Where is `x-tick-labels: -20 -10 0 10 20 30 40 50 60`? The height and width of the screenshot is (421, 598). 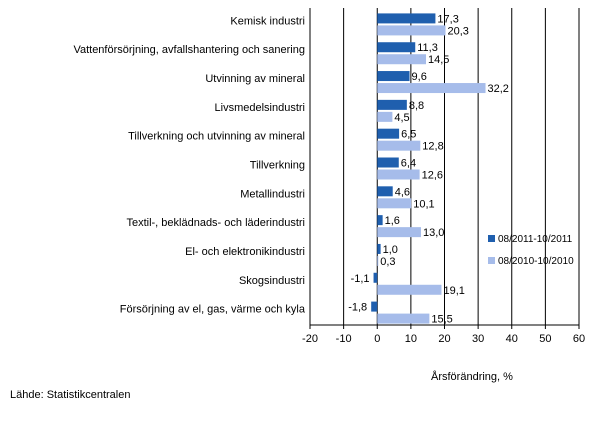 x-tick-labels: -20 -10 0 10 20 30 40 50 60 is located at coordinates (443, 335).